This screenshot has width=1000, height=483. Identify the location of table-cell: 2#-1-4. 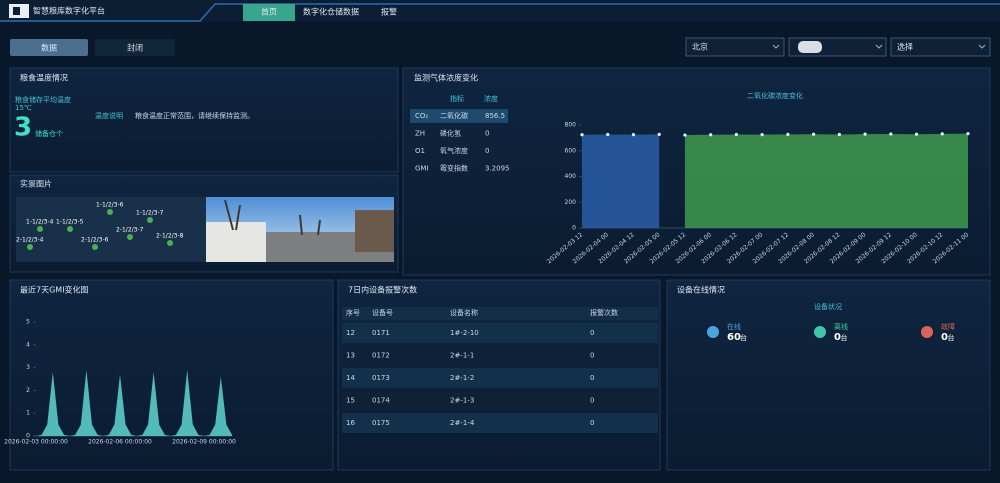
(462, 423).